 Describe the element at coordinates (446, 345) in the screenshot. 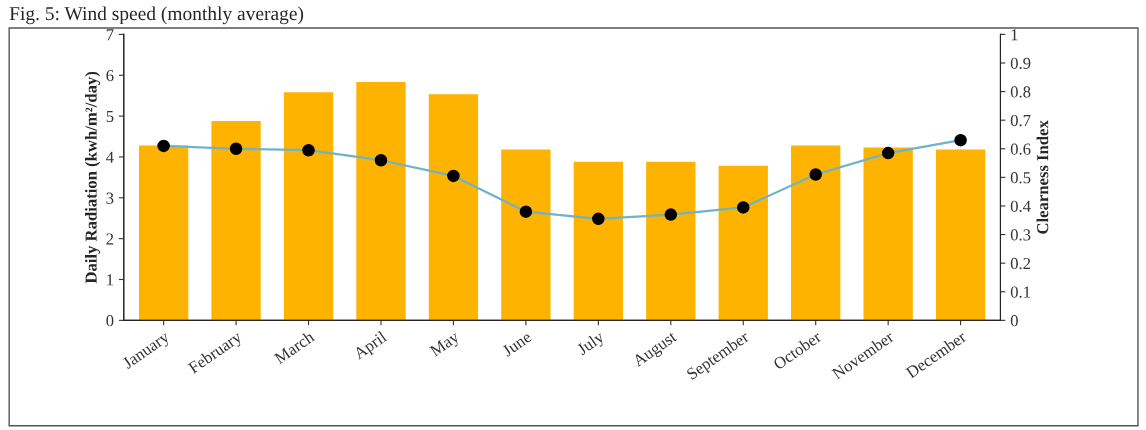

I see `x-tick-label: May` at that location.